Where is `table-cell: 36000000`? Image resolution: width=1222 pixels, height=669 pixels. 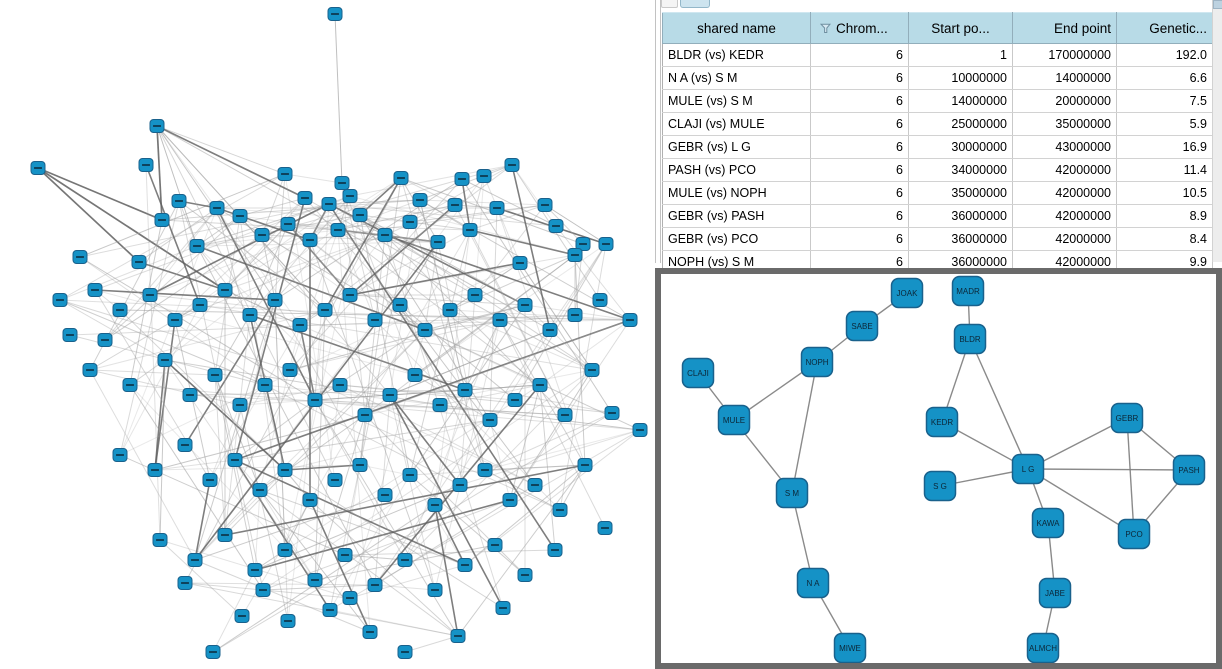
table-cell: 36000000 is located at coordinates (960, 239).